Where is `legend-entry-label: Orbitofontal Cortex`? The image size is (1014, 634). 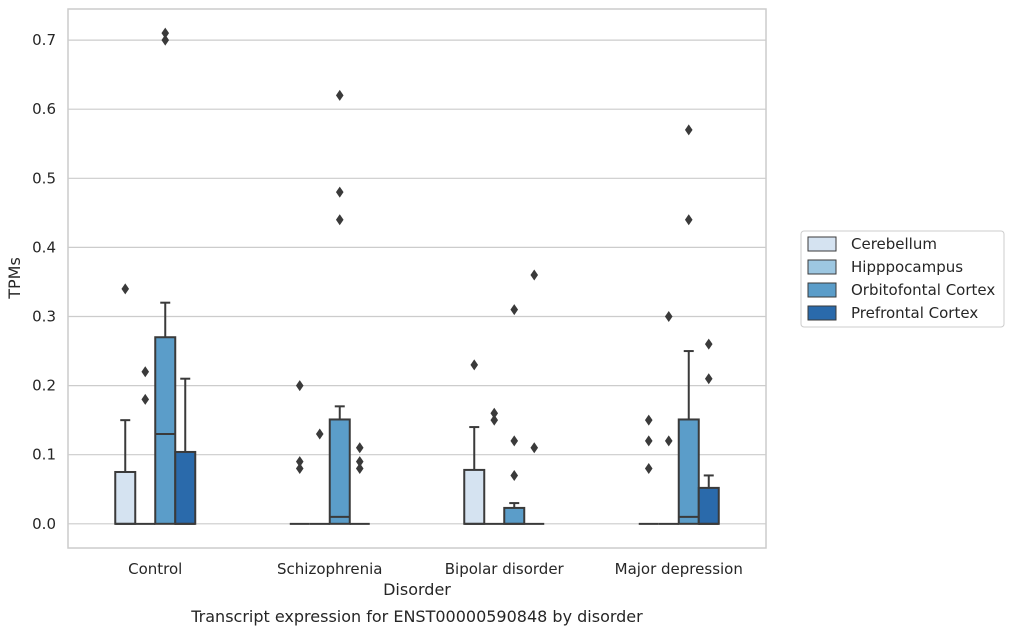
legend-entry-label: Orbitofontal Cortex is located at coordinates (923, 290).